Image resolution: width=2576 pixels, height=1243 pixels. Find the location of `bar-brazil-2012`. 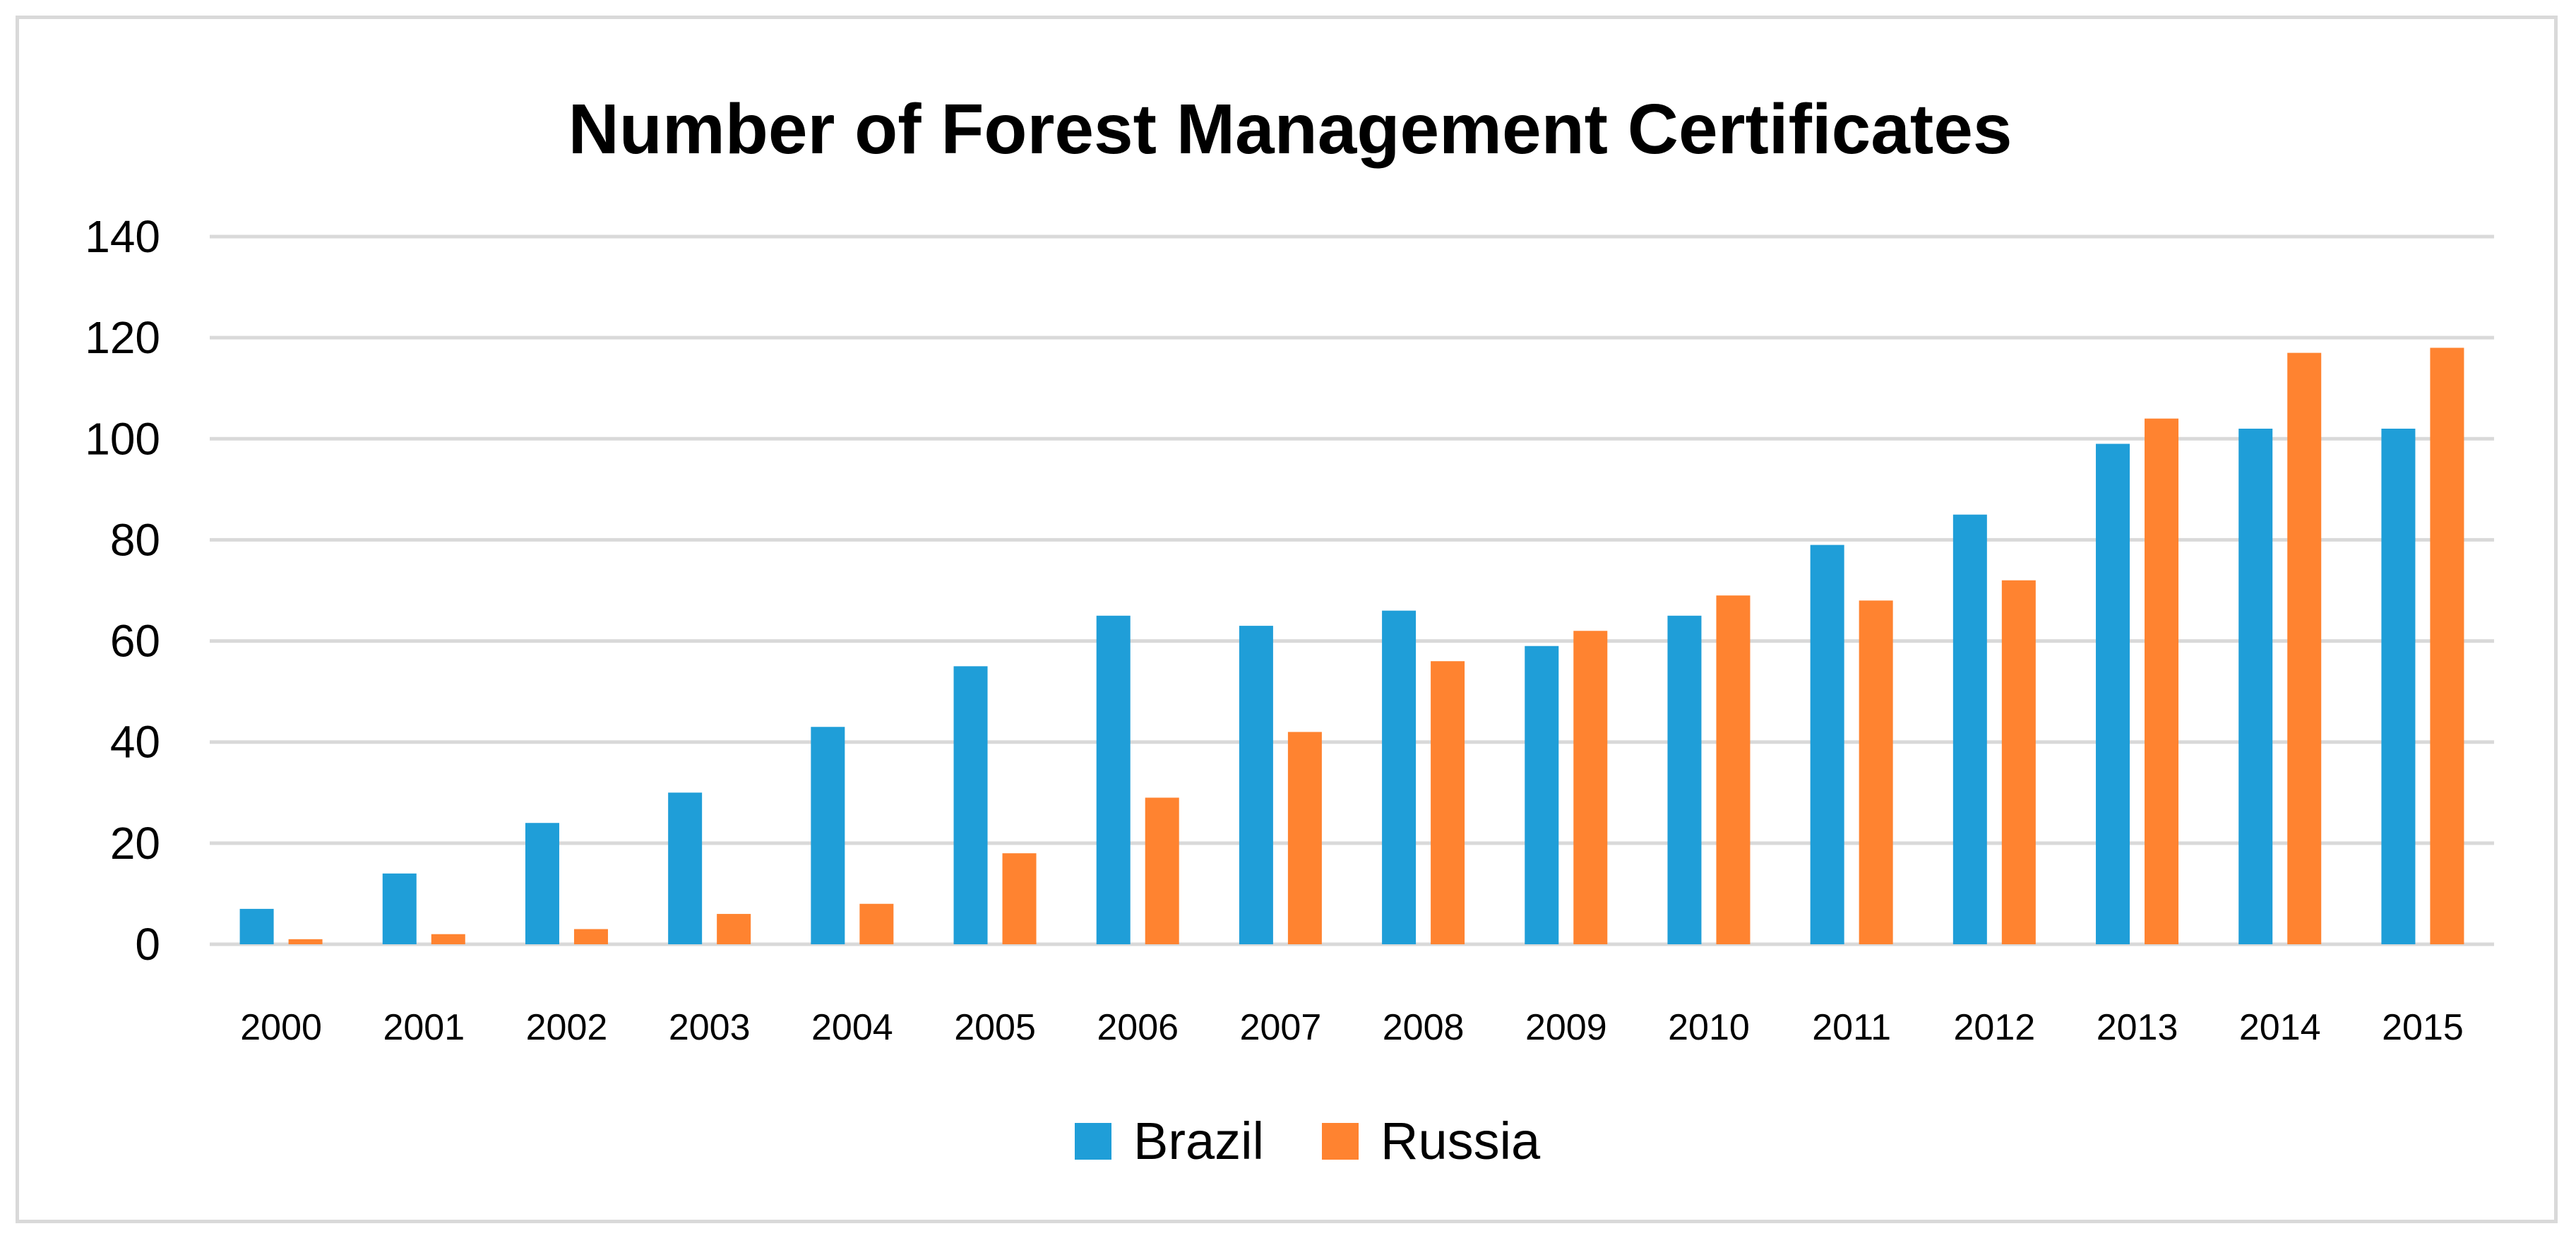

bar-brazil-2012 is located at coordinates (1969, 729).